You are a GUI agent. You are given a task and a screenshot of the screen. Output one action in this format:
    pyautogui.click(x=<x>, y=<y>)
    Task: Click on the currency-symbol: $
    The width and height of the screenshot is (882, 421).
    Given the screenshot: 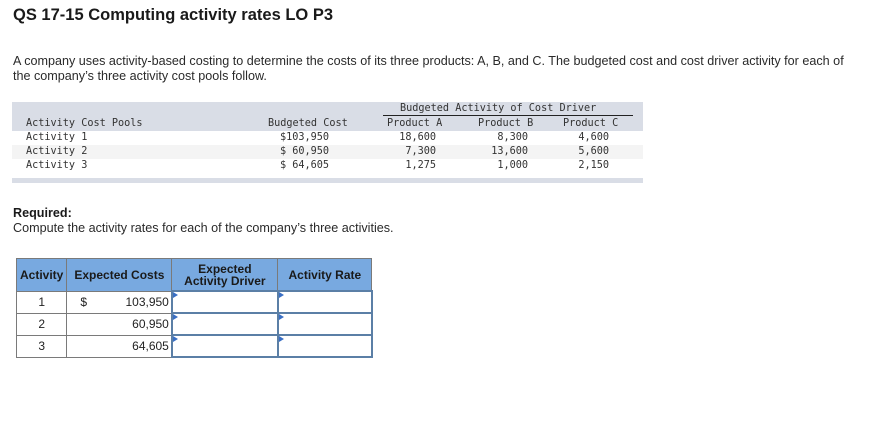 What is the action you would take?
    pyautogui.click(x=84, y=301)
    